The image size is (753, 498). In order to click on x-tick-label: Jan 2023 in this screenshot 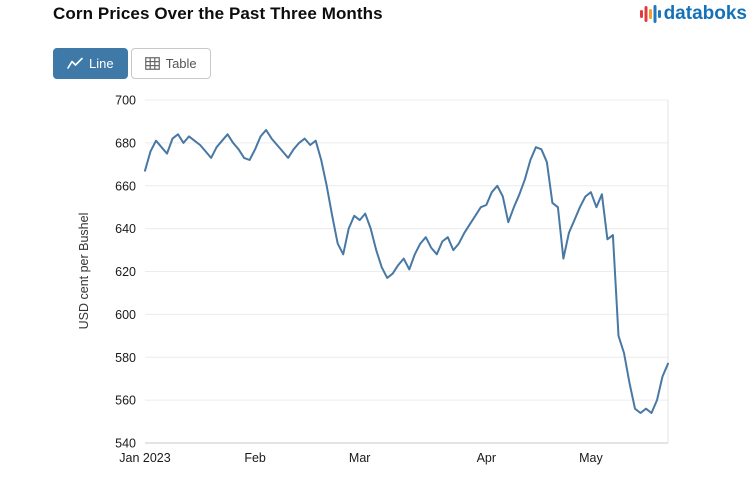, I will do `click(144, 458)`.